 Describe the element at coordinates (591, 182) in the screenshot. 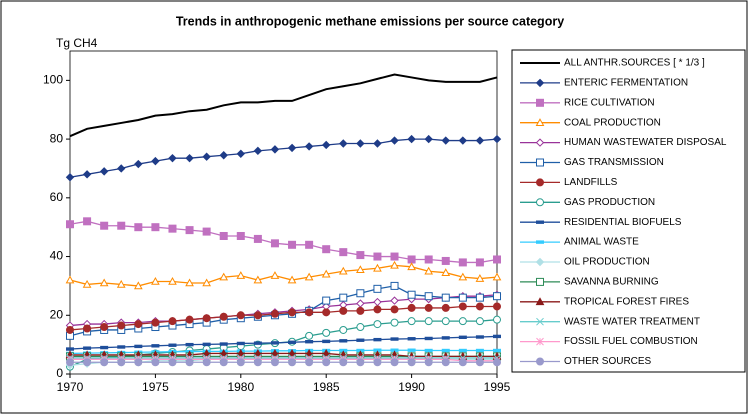

I see `legend-label: LANDFILLS` at that location.